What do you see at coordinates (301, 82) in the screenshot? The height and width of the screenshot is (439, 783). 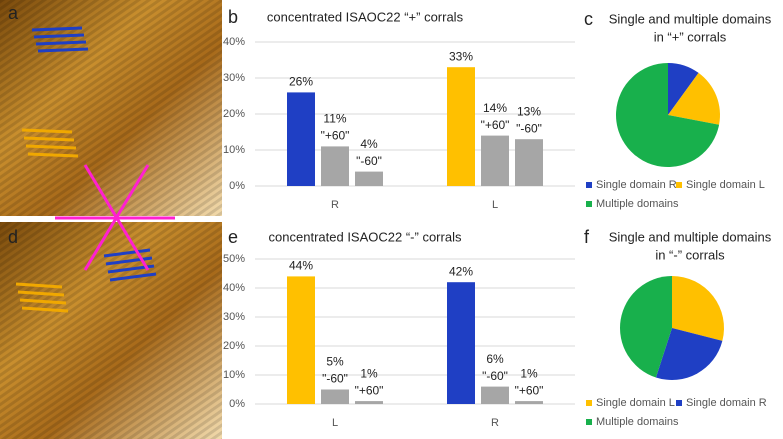 I see `value-label: 26%` at bounding box center [301, 82].